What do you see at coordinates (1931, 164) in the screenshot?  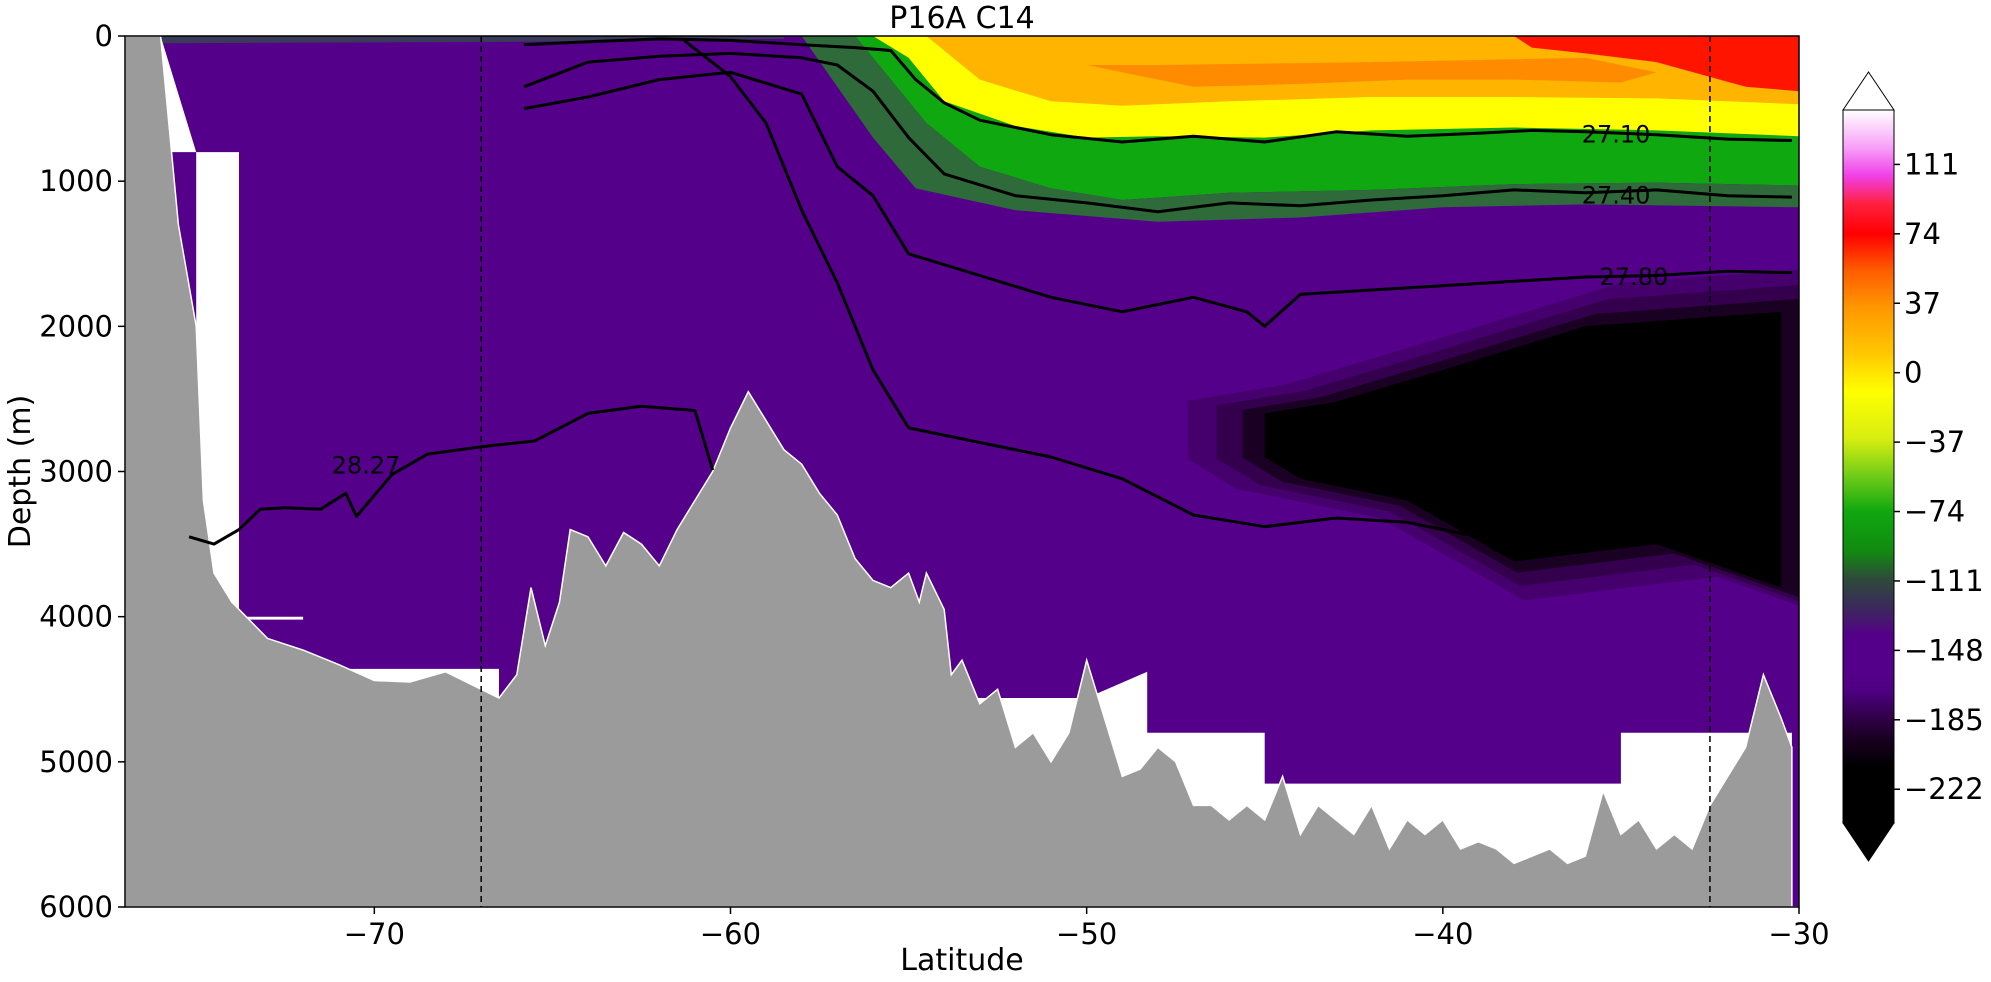 I see `colorbar-tick-label: 111` at bounding box center [1931, 164].